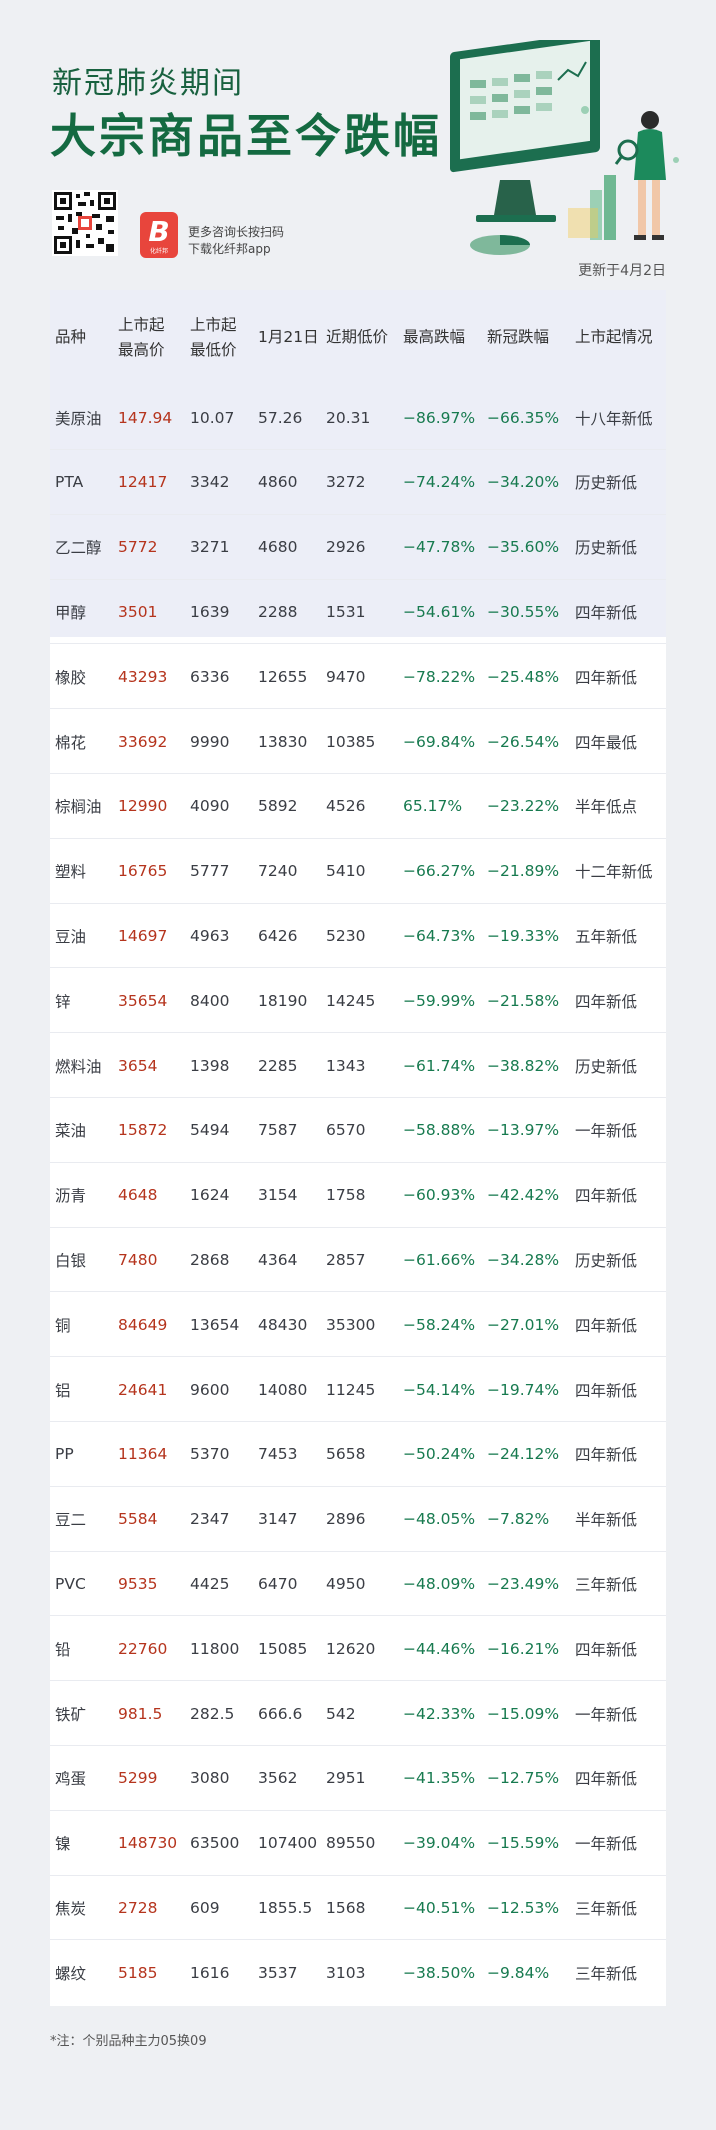 The image size is (716, 2130). What do you see at coordinates (210, 676) in the screenshot?
I see `cell-listed-low: 6336` at bounding box center [210, 676].